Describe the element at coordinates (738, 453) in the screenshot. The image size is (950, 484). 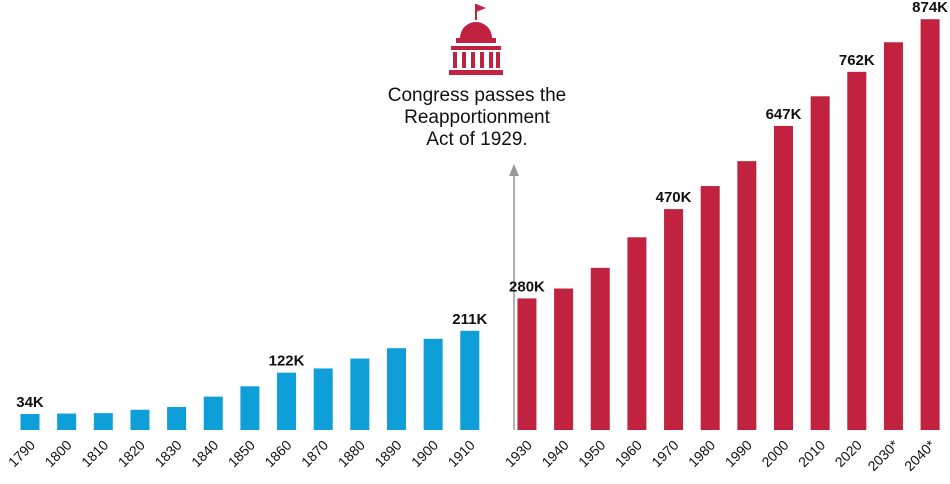
I see `x-tick-label: 1990` at that location.